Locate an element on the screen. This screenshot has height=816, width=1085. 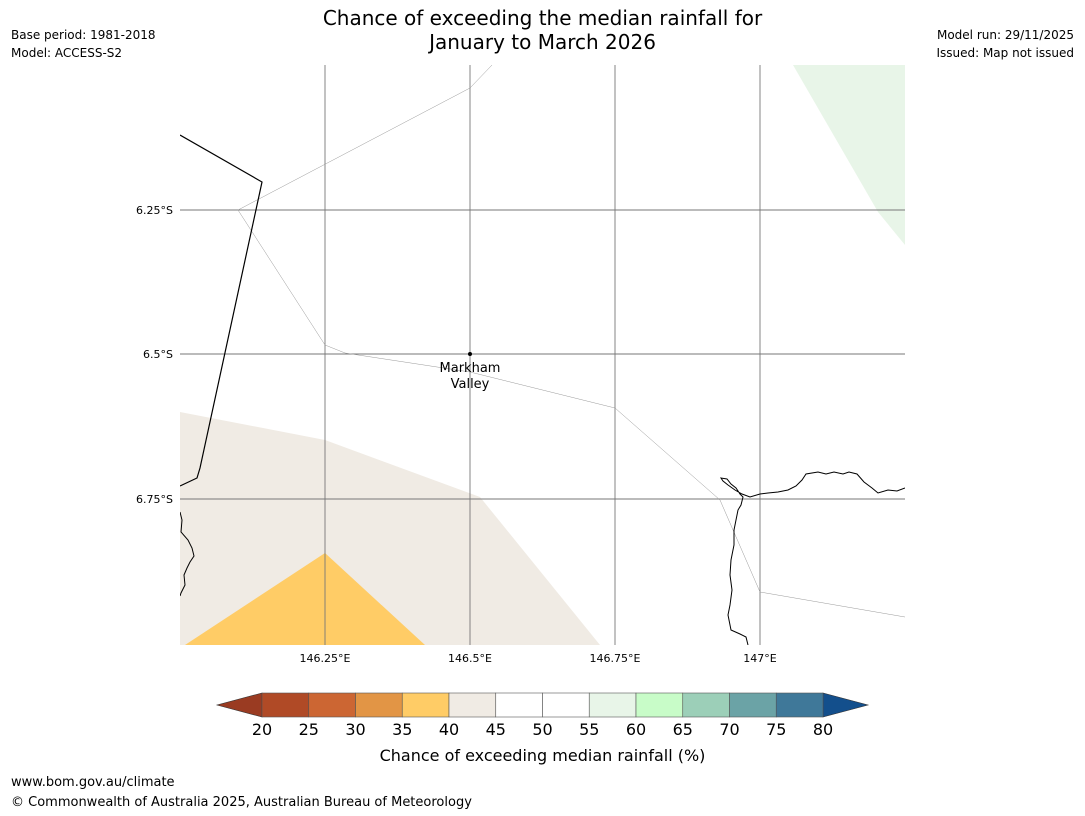
colorbar-tick-35: 35 is located at coordinates (402, 729).